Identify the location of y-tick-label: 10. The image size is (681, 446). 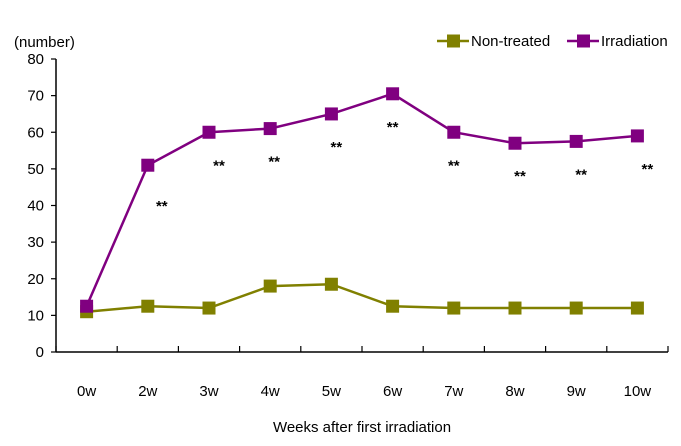
(35, 315).